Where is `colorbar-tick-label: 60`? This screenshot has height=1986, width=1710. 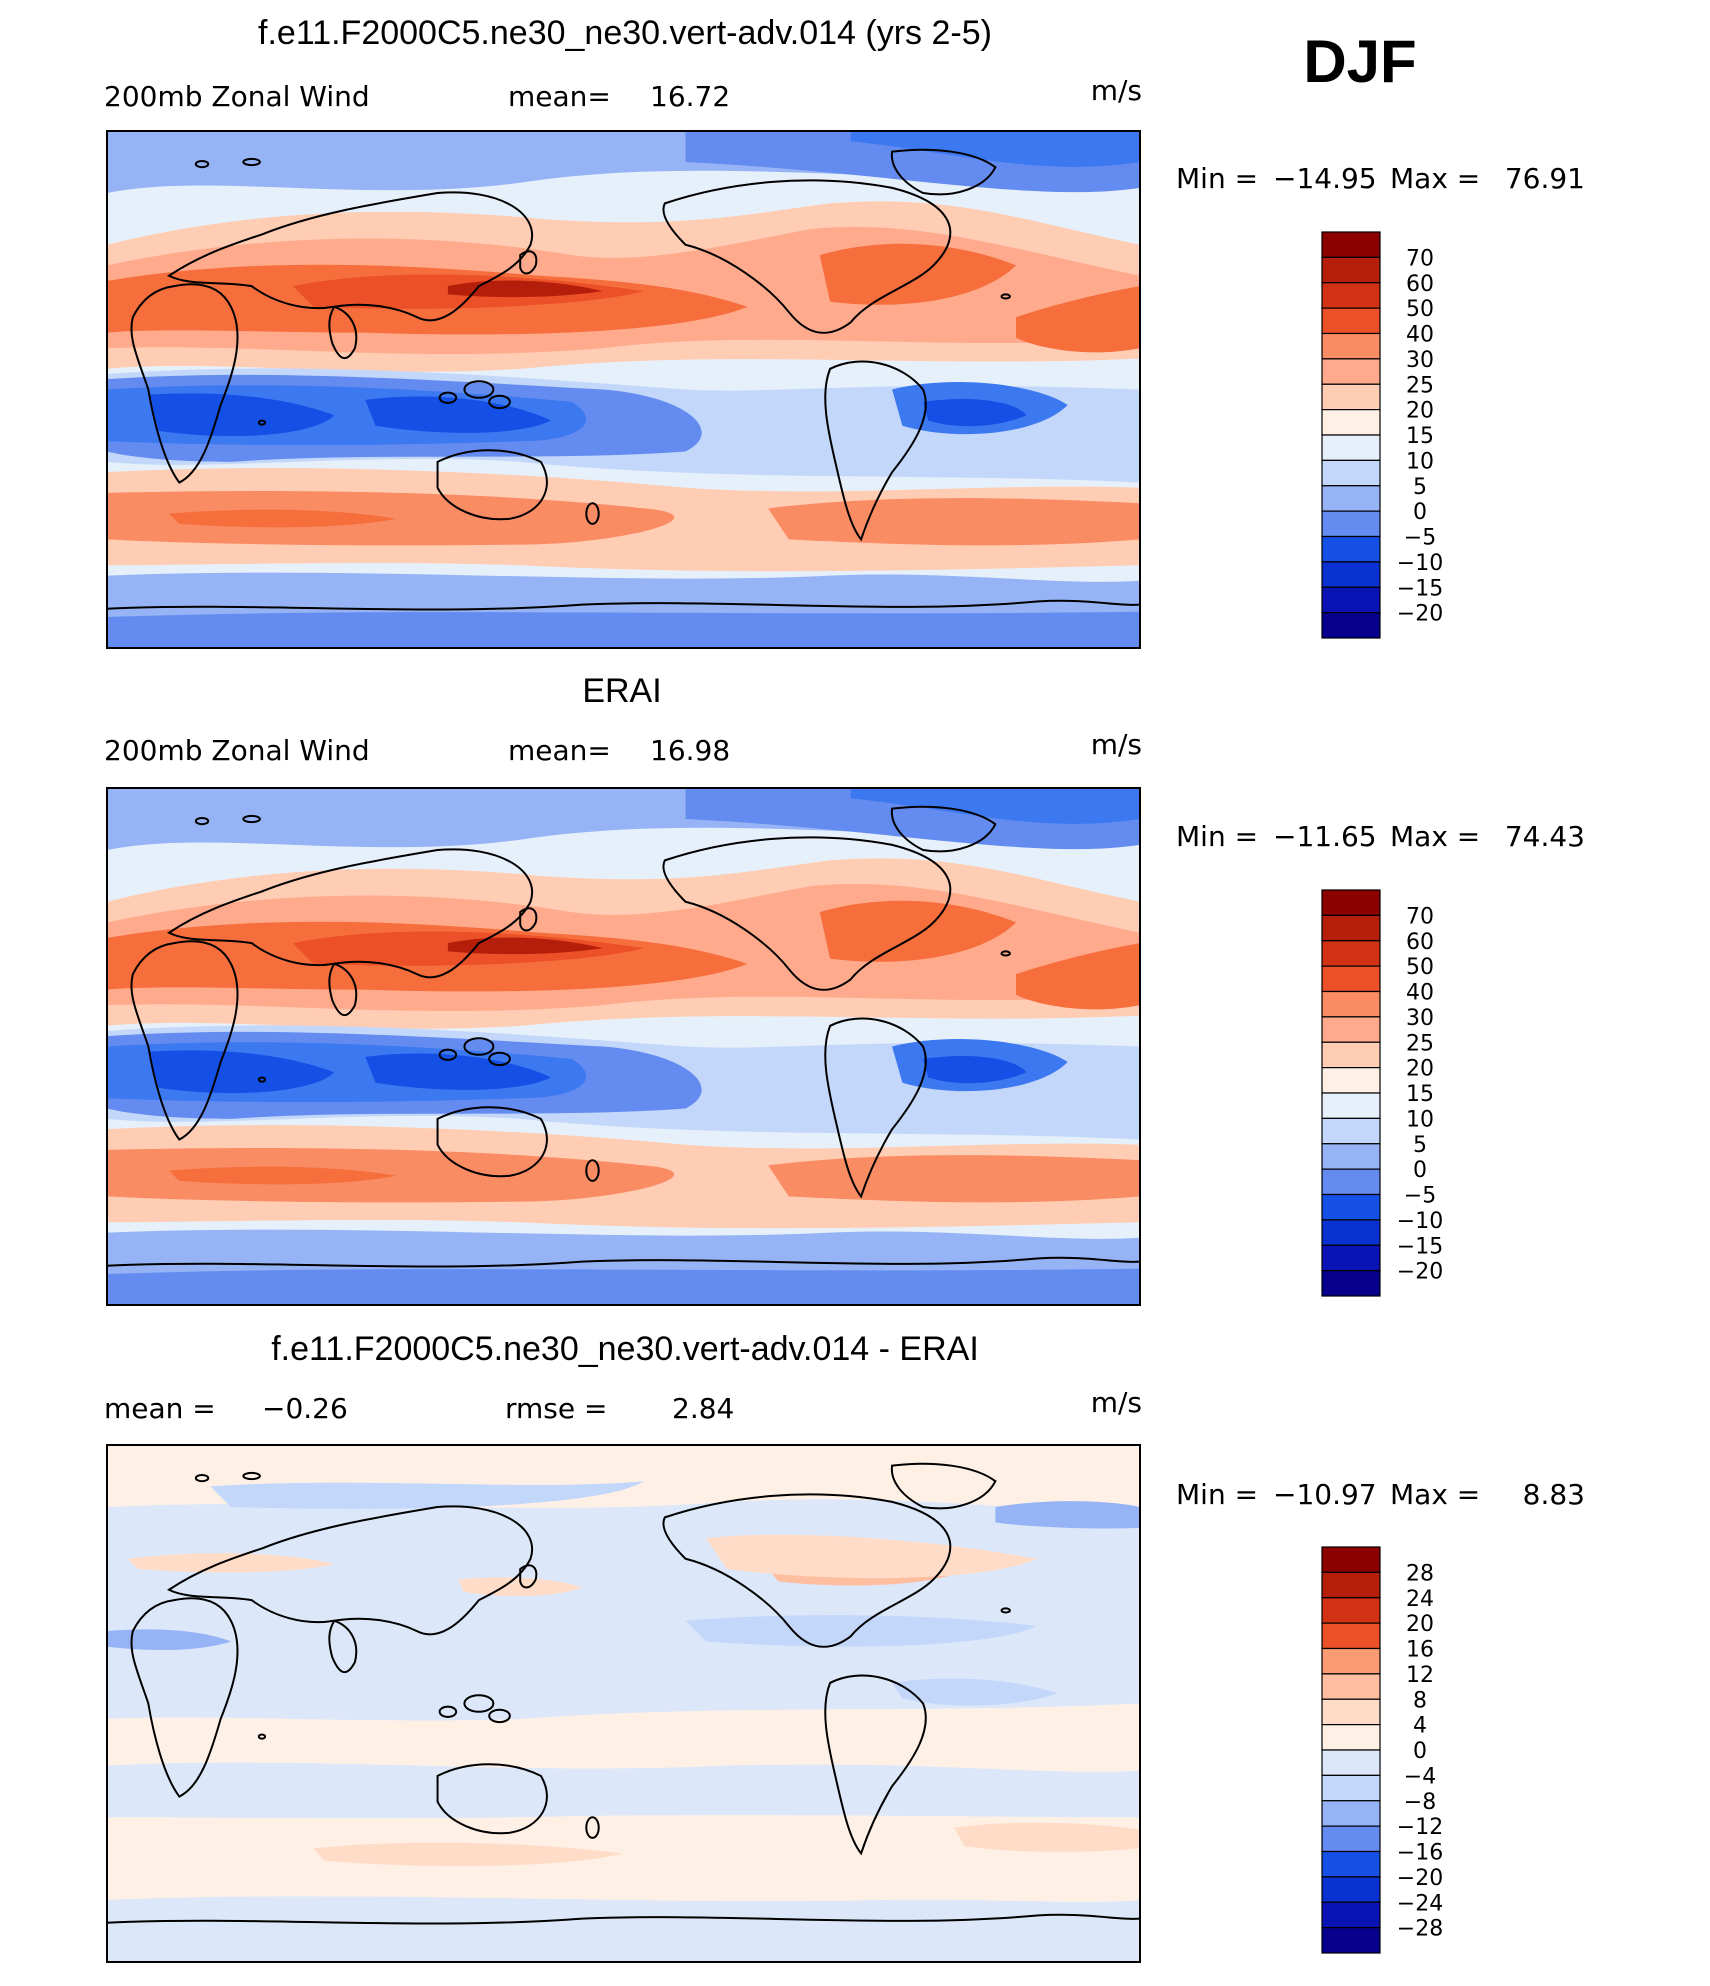 colorbar-tick-label: 60 is located at coordinates (1420, 284).